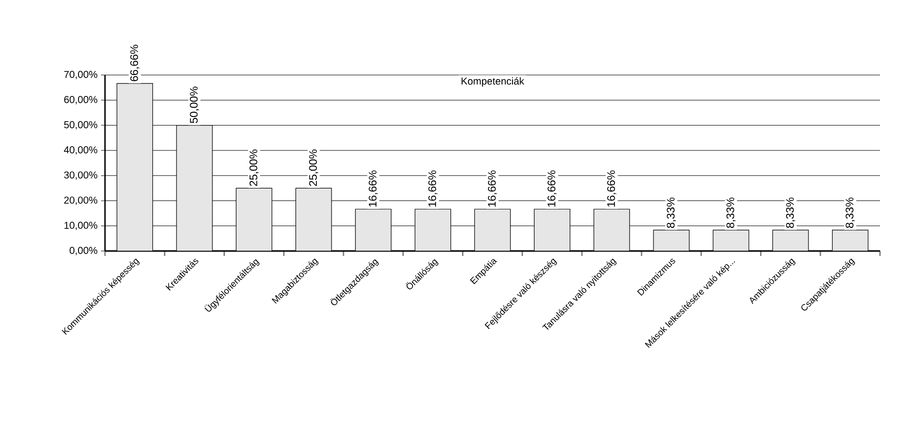 This screenshot has width=897, height=443. What do you see at coordinates (194, 105) in the screenshot?
I see `data-label: 50,00%` at bounding box center [194, 105].